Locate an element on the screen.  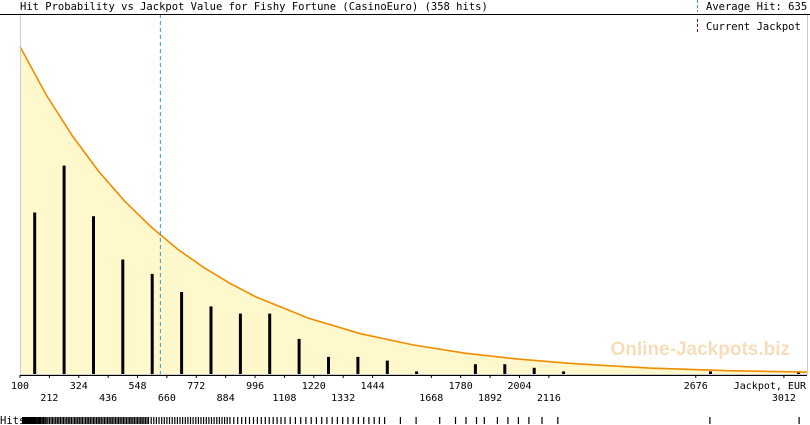
x-tick-upper: 1780 is located at coordinates (461, 386).